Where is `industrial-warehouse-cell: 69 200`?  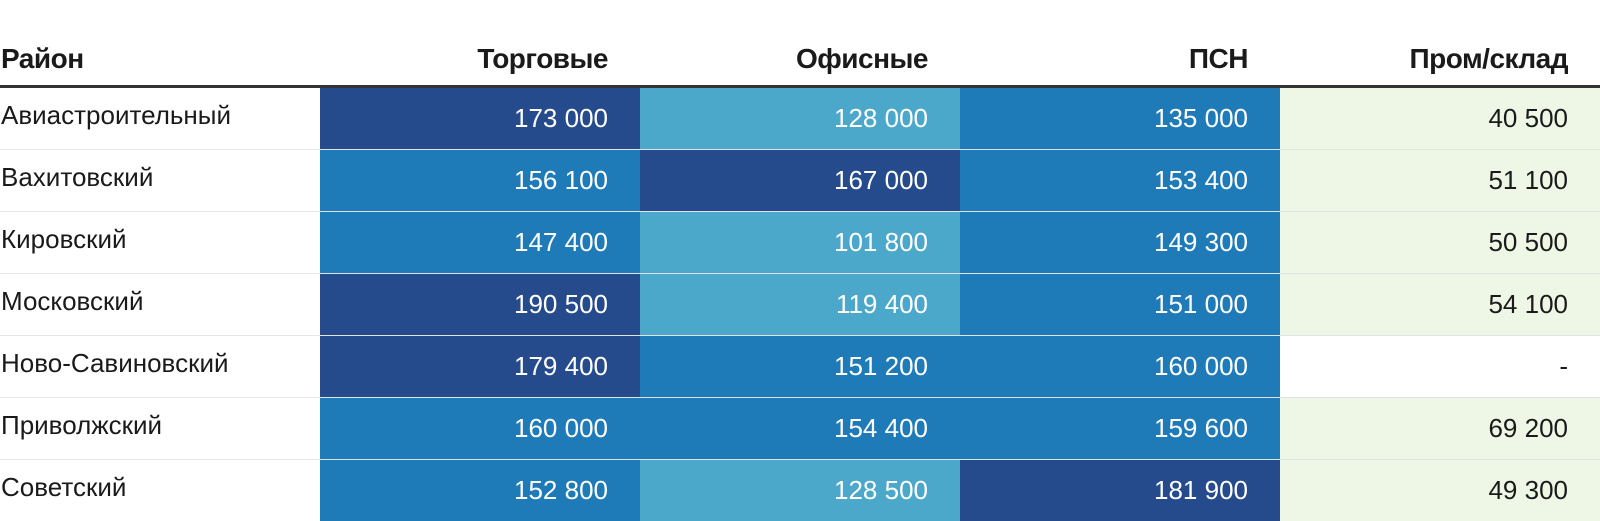 industrial-warehouse-cell: 69 200 is located at coordinates (1440, 429).